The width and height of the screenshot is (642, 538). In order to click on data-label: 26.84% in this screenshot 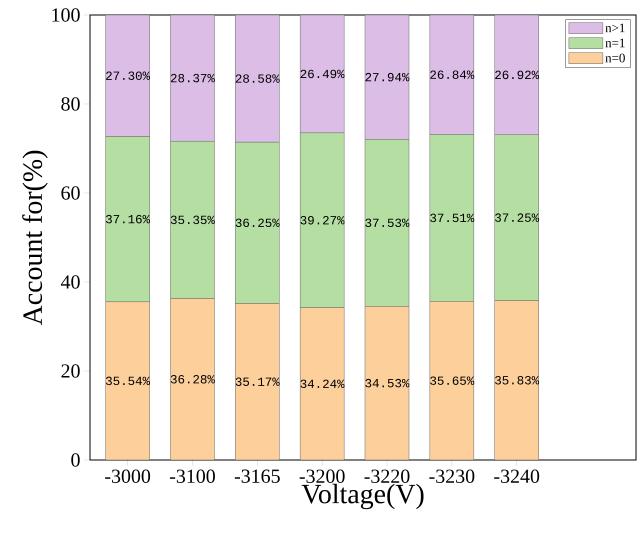, I will do `click(452, 74)`.